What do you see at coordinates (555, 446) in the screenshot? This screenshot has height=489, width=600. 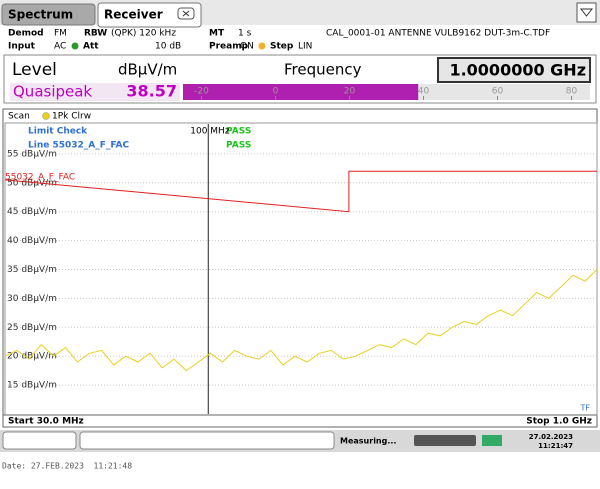 I see `status-time: 11:21:47` at bounding box center [555, 446].